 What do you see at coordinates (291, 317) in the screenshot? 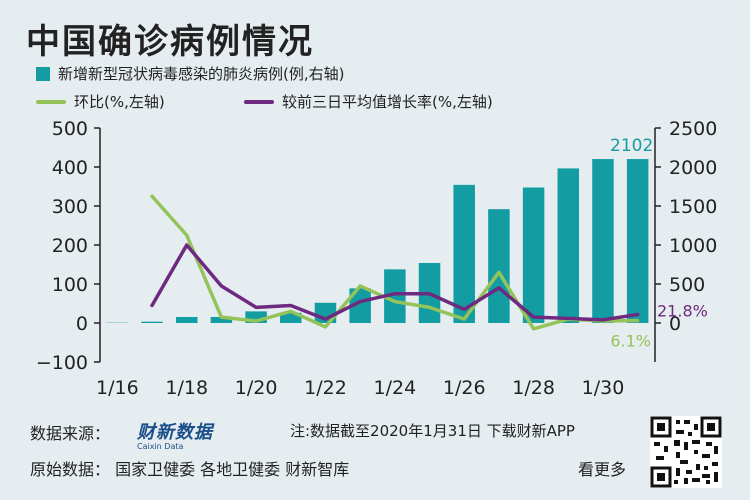
I see `bar-1/21` at bounding box center [291, 317].